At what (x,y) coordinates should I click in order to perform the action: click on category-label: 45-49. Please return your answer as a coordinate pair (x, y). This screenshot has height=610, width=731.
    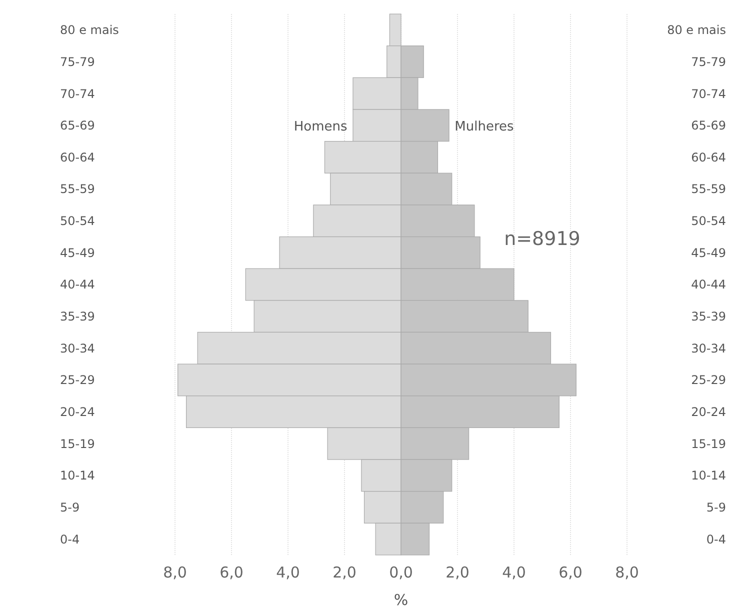
    Looking at the image, I should click on (77, 253).